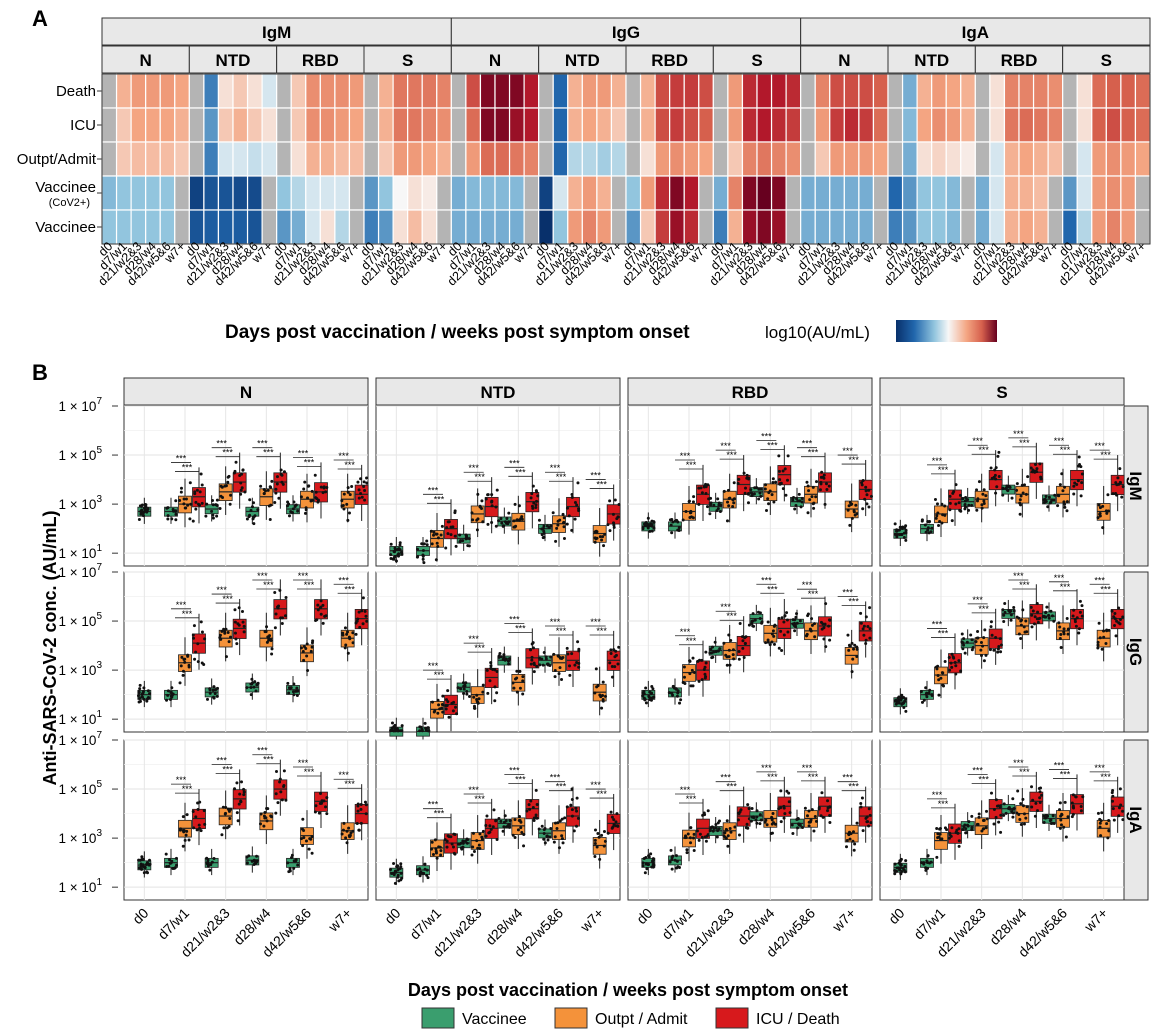 Image resolution: width=1152 pixels, height=1029 pixels. Describe the element at coordinates (1135, 652) in the screenshot. I see `isotype-facet-label: IgG` at that location.